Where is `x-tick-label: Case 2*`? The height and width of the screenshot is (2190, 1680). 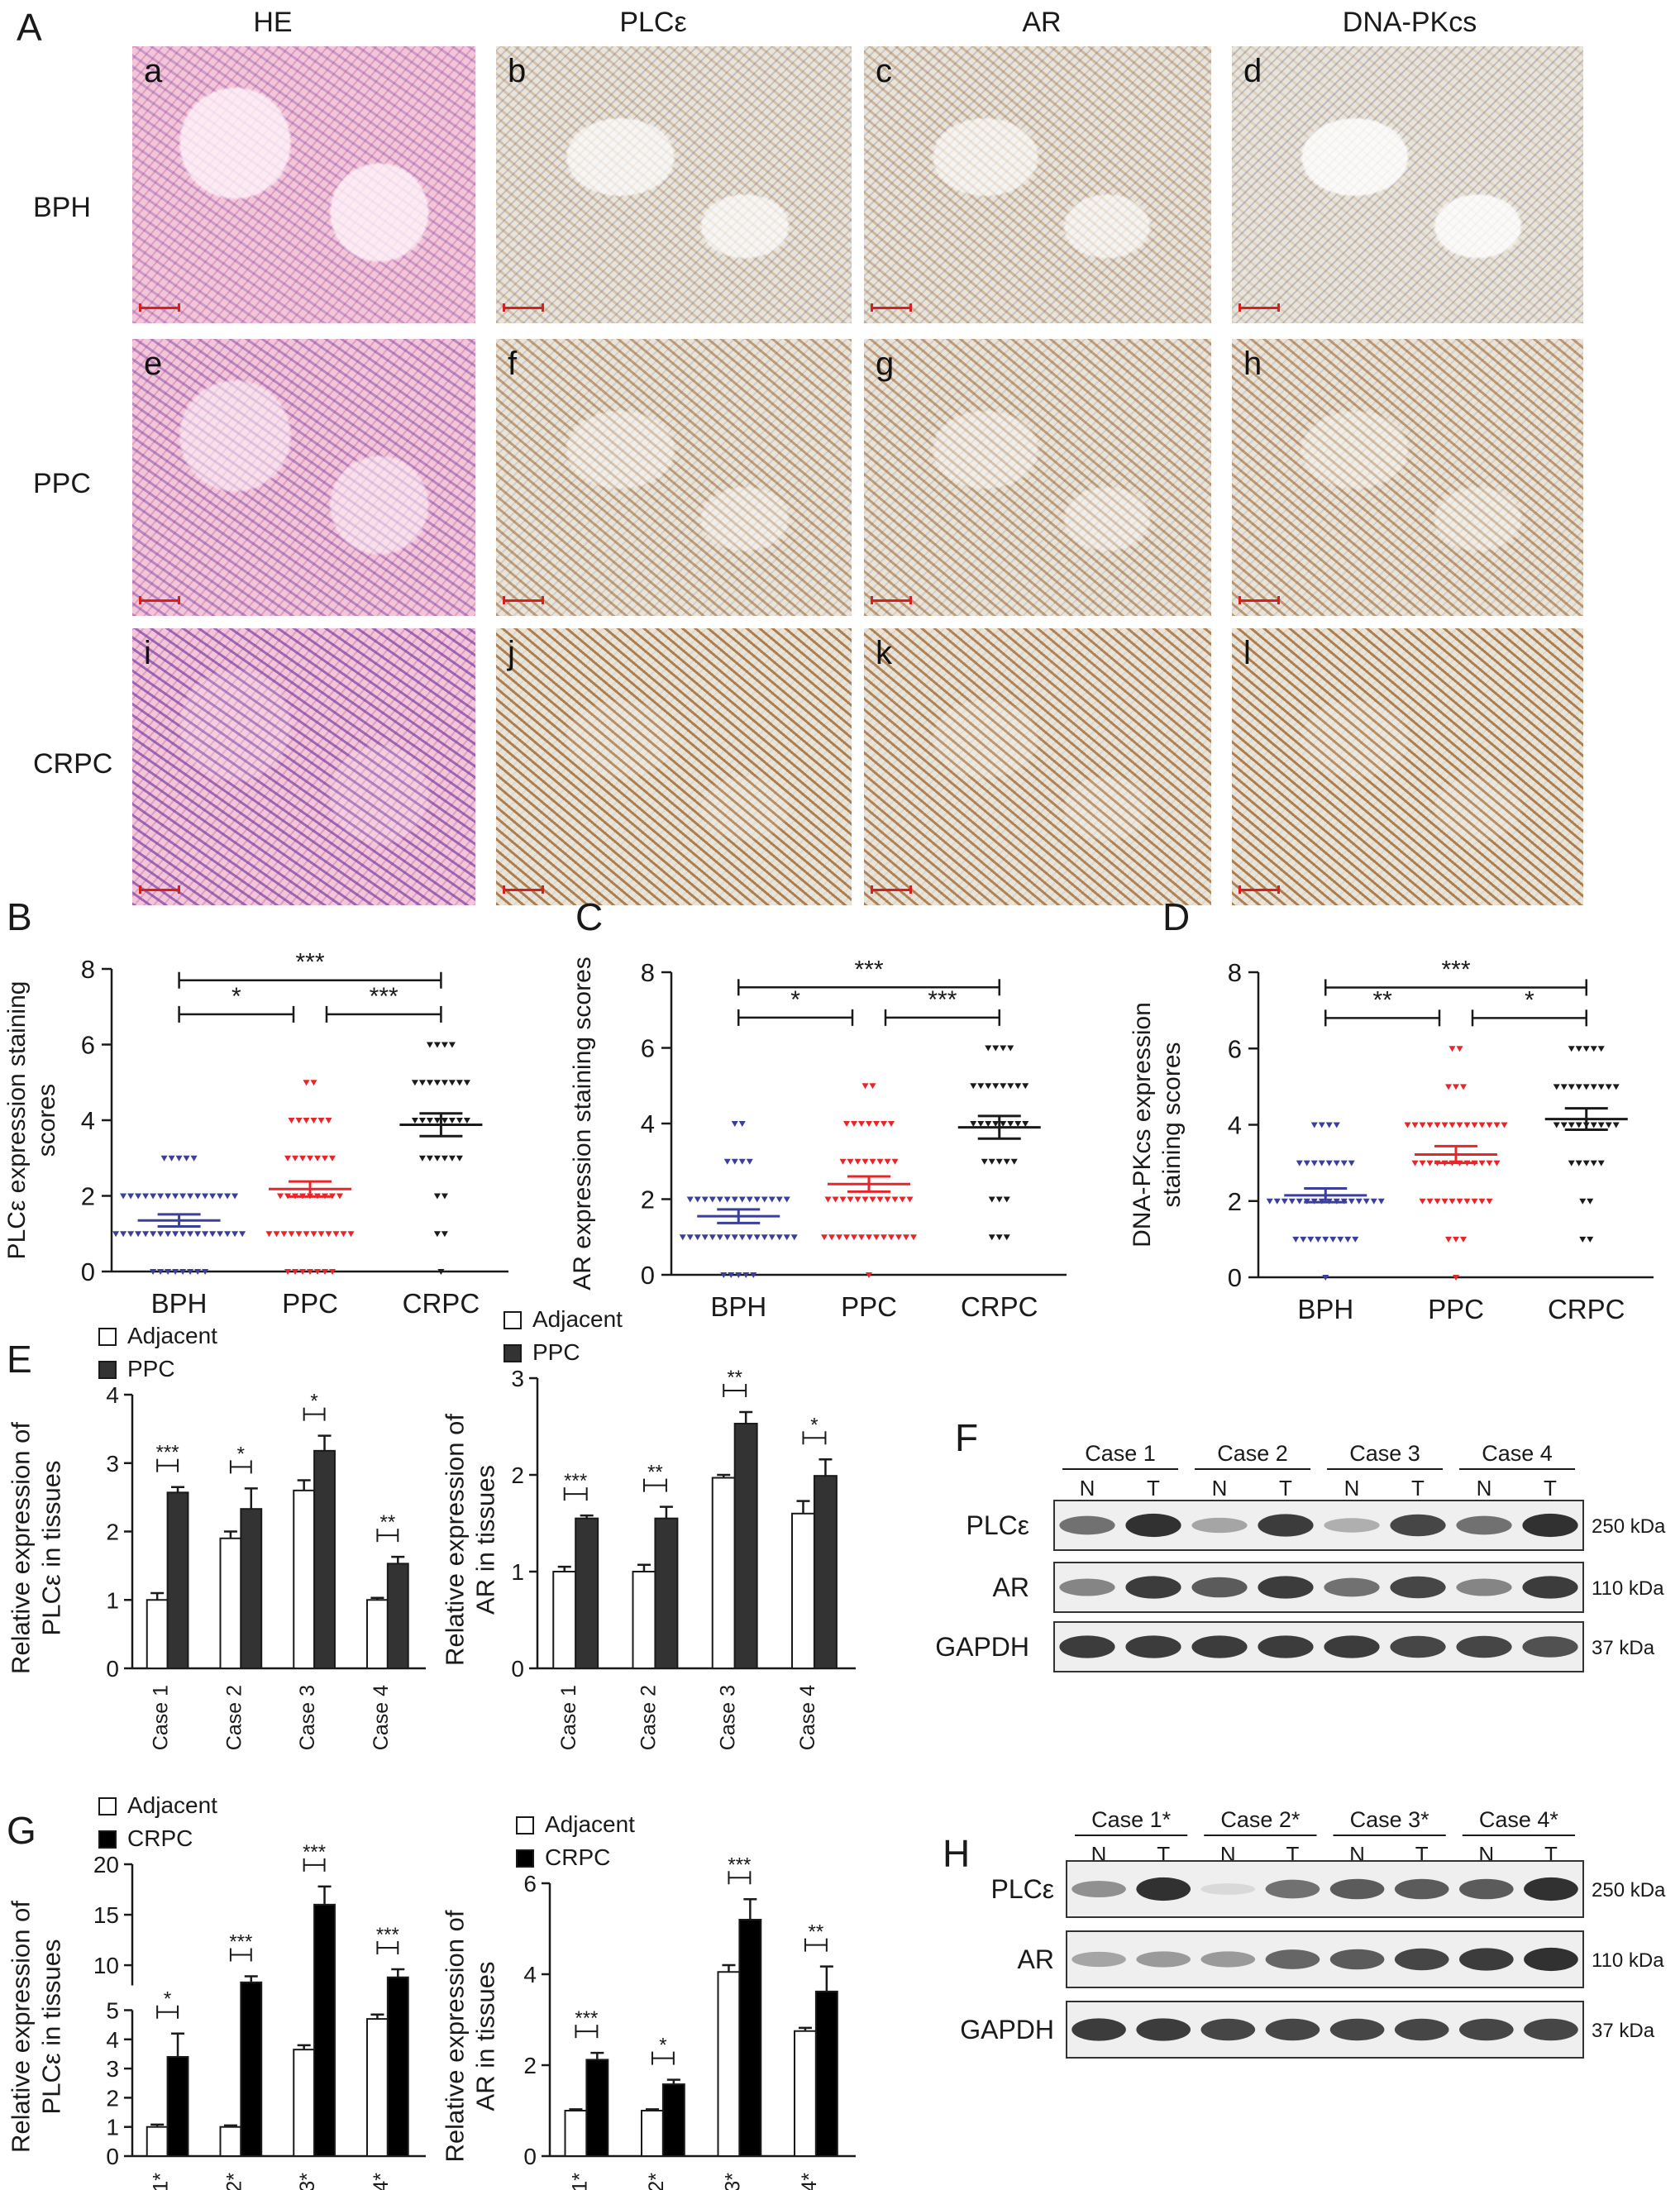 x-tick-label: Case 2* is located at coordinates (656, 2181).